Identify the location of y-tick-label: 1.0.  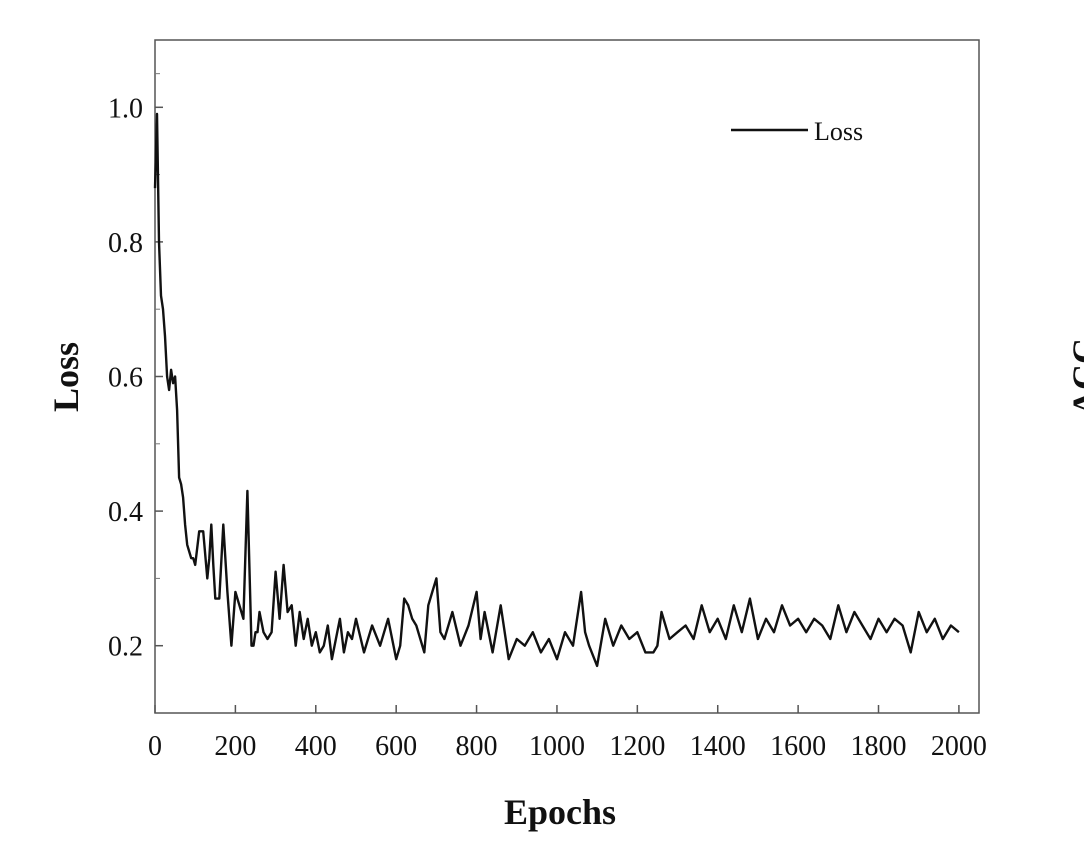
(125, 108).